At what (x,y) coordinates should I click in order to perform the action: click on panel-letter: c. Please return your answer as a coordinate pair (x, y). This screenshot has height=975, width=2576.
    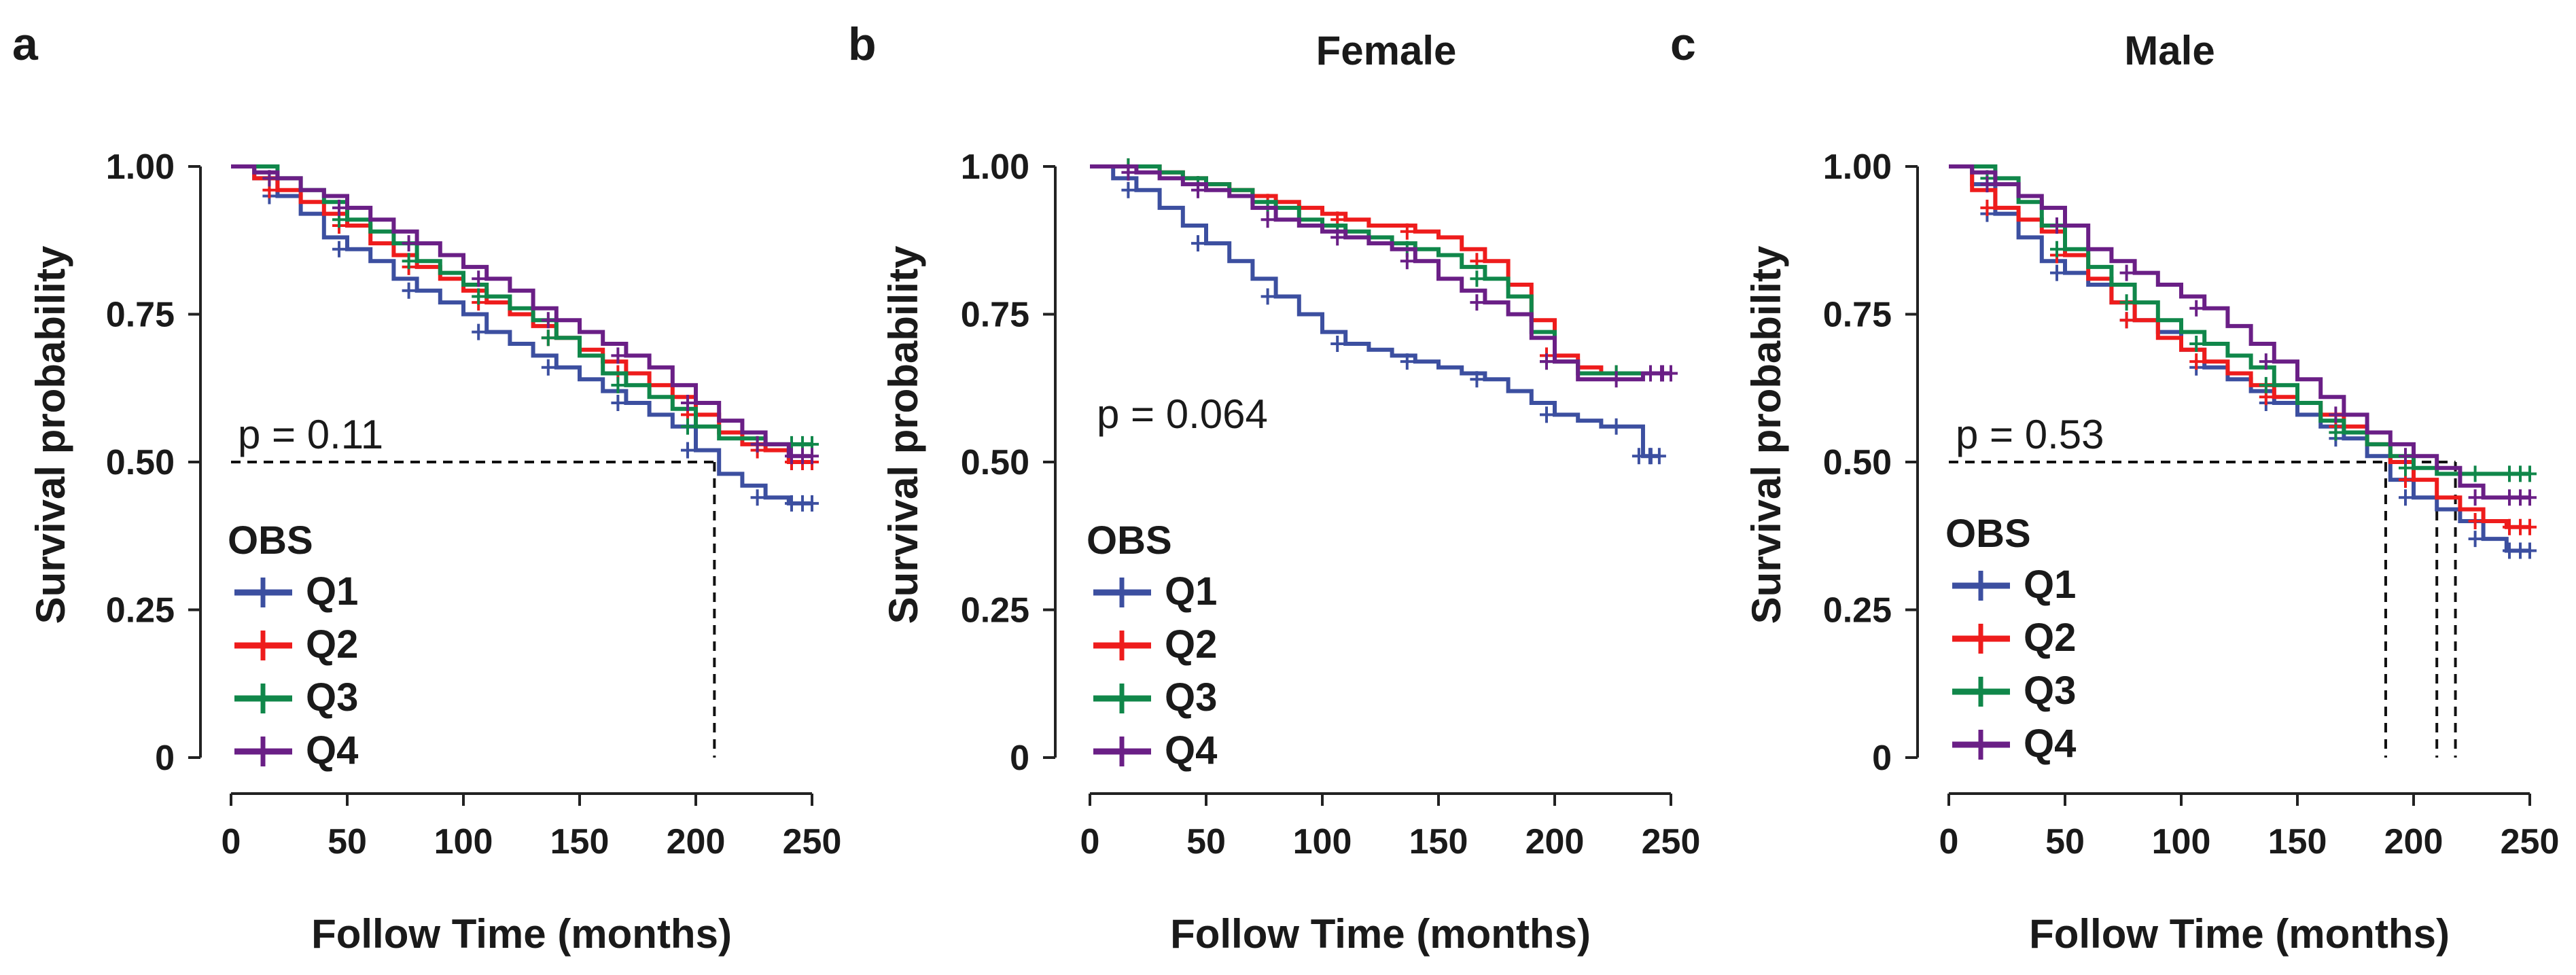
    Looking at the image, I should click on (1683, 44).